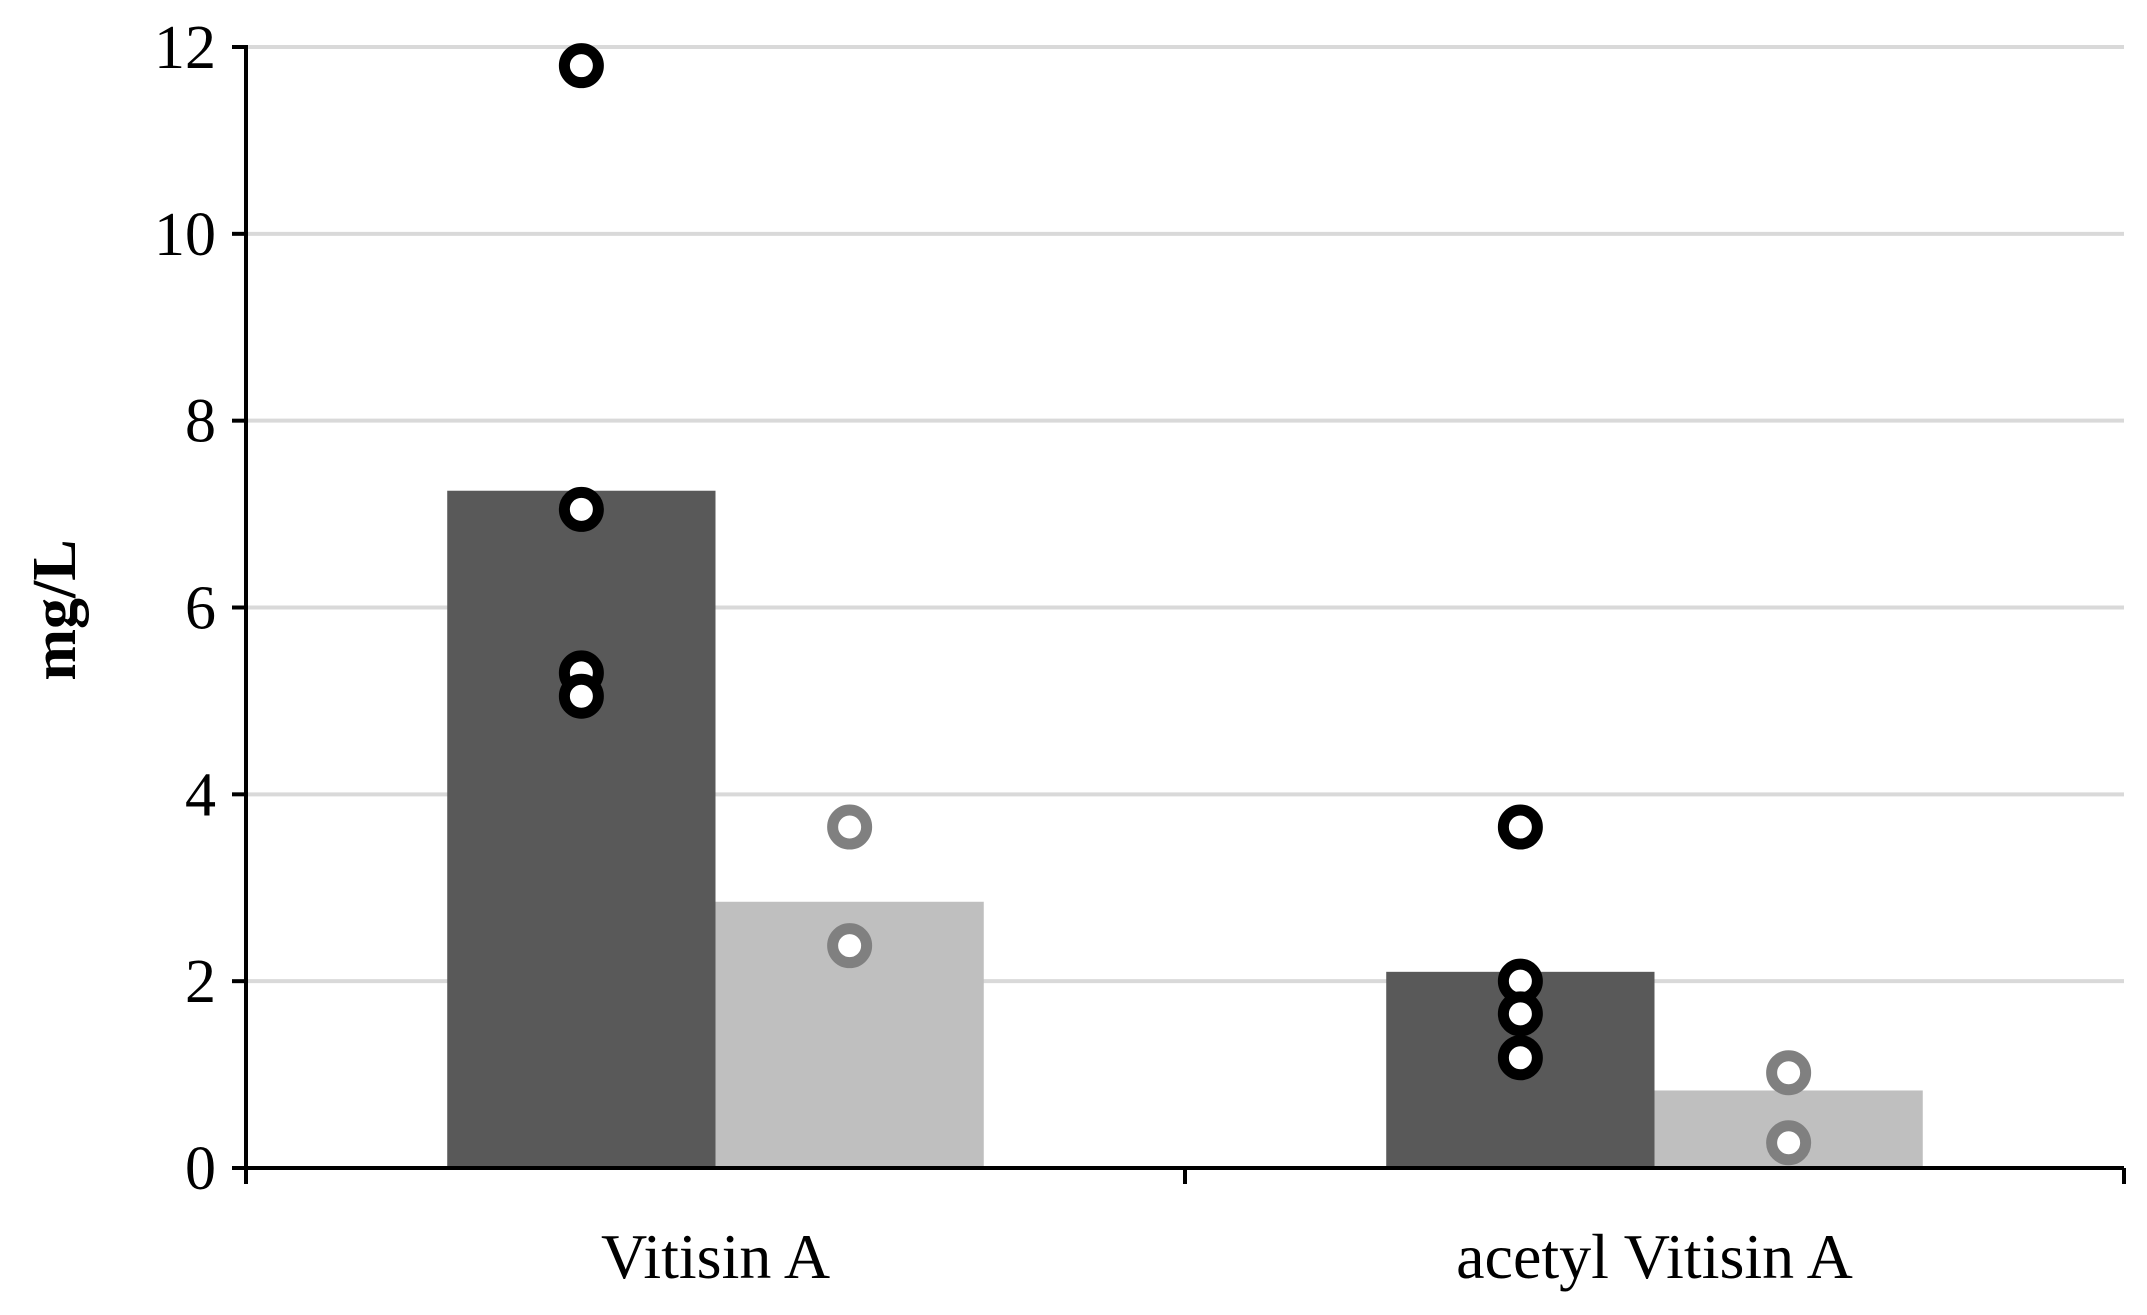  Describe the element at coordinates (1654, 1256) in the screenshot. I see `x-category-label: acetyl Vitisin A` at that location.